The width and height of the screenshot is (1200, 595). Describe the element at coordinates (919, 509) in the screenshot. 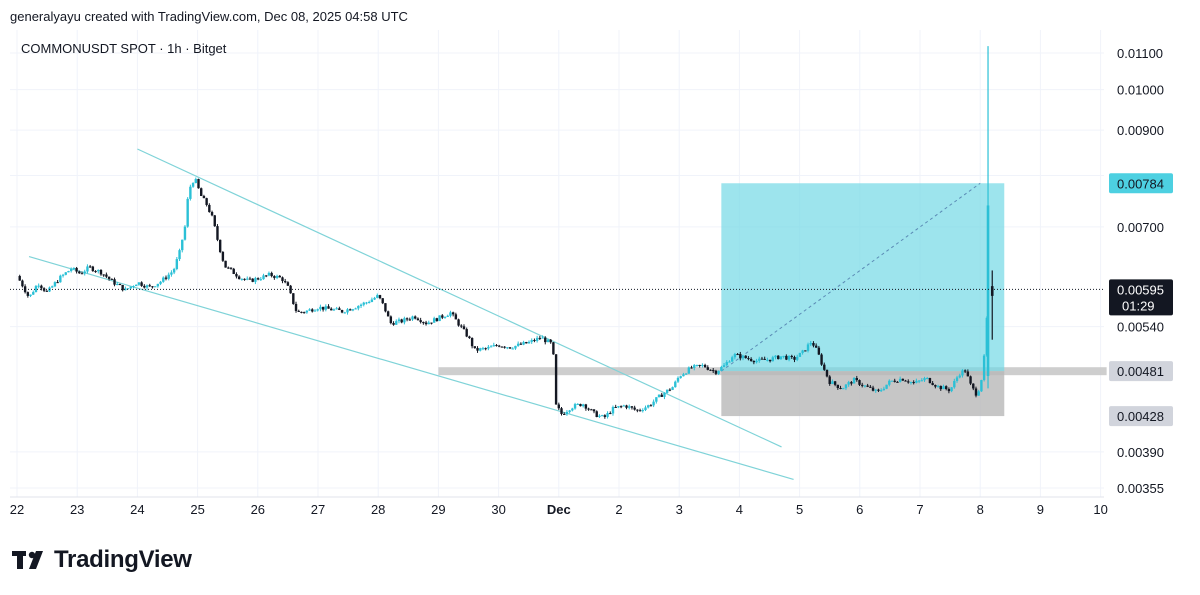

I see `time-tick-label: 7` at that location.